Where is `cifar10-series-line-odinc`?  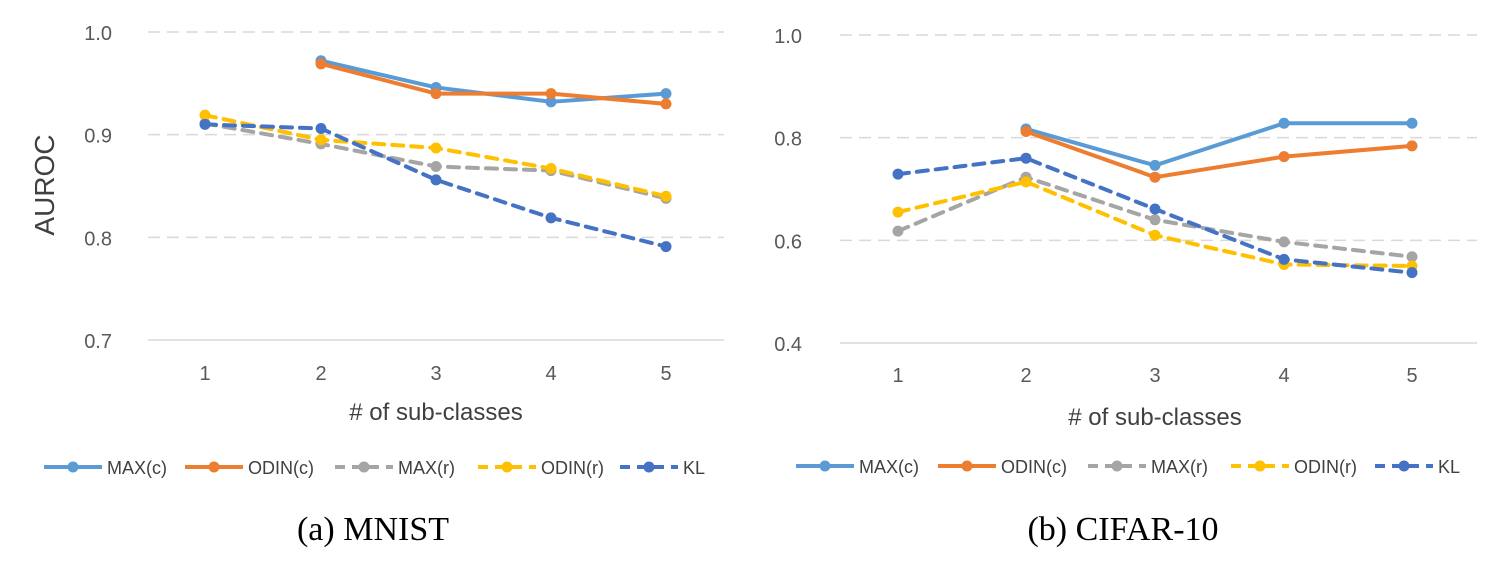
cifar10-series-line-odinc is located at coordinates (1219, 154).